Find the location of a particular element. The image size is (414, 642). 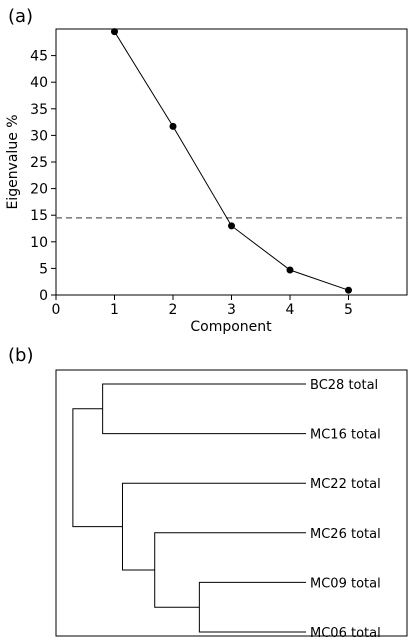

panel-a-label: (a) is located at coordinates (20, 16).